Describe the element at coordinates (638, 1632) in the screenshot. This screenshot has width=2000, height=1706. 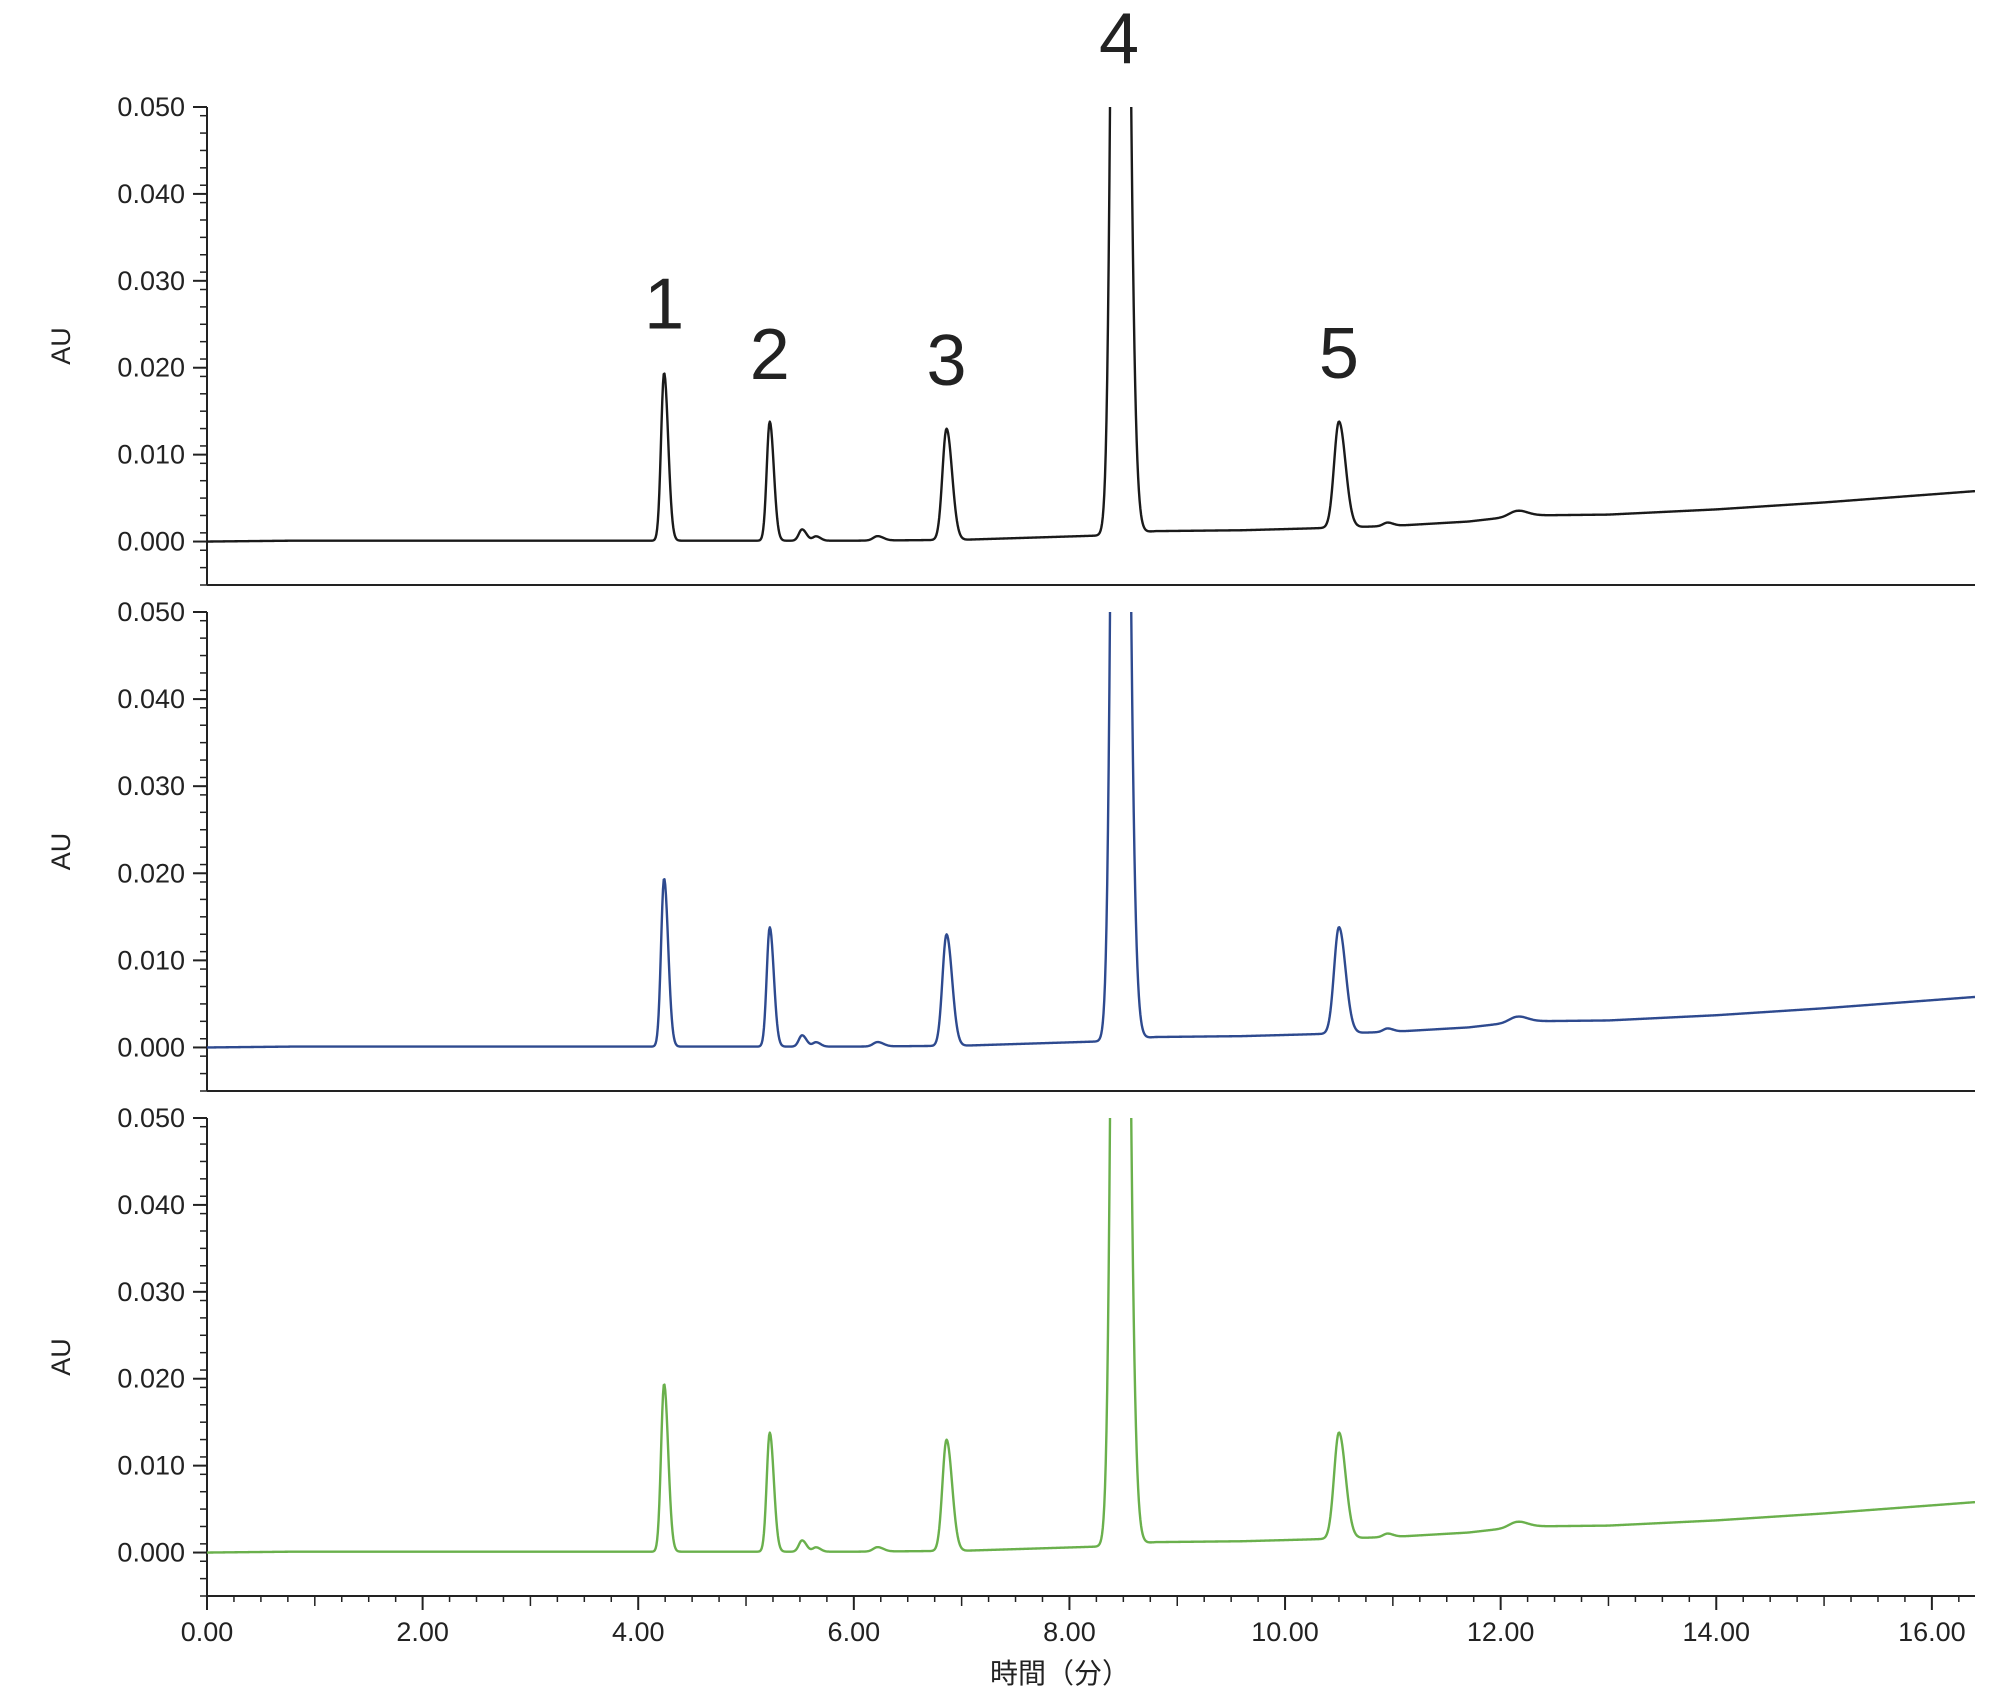
I see `x-tick-label: 4.00` at that location.